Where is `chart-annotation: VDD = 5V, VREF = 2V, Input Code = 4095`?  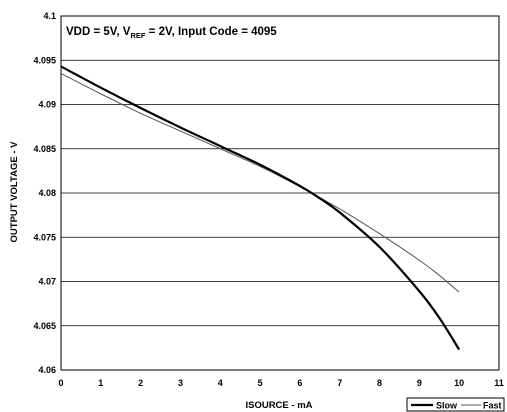
chart-annotation: VDD = 5V, VREF = 2V, Input Code = 4095 is located at coordinates (171, 33).